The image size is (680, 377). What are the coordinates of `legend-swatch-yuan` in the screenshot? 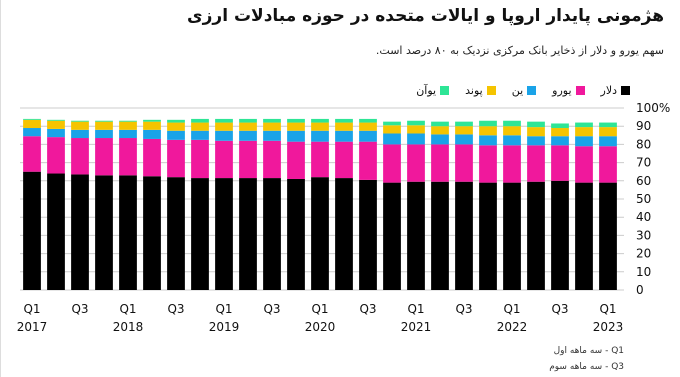 It's located at (445, 90).